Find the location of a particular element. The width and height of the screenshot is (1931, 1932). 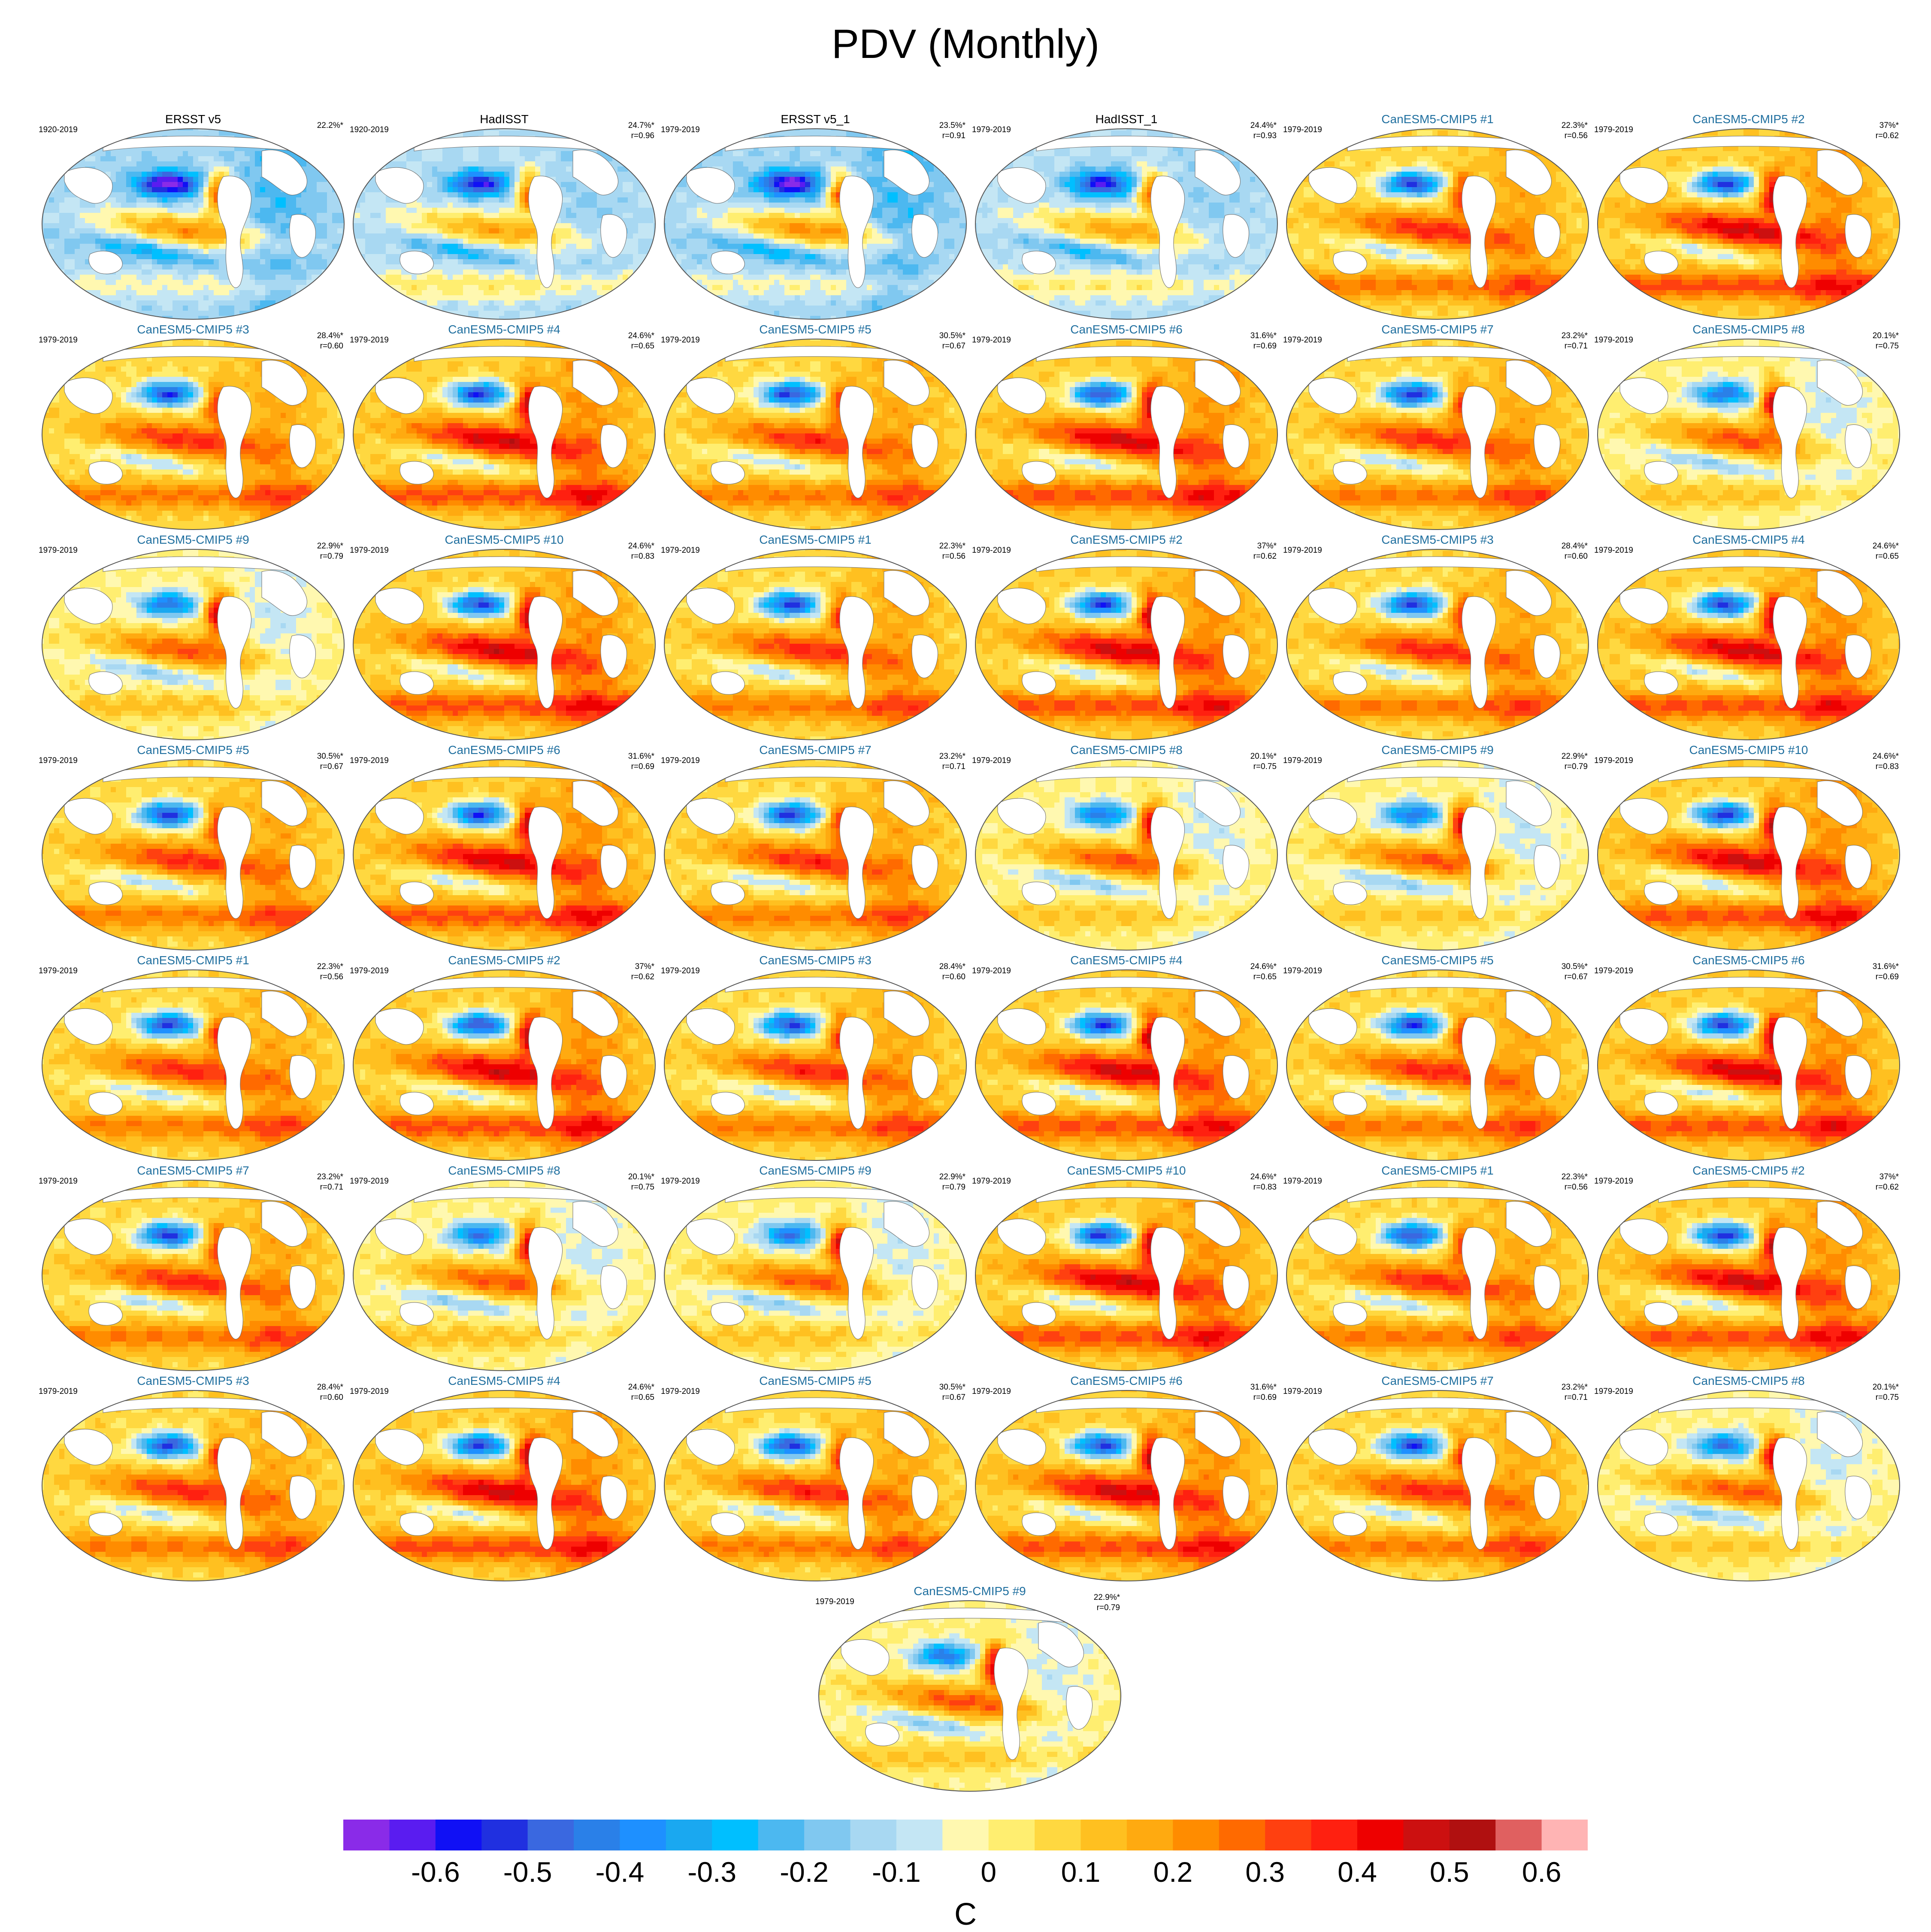

colorbar-units: C is located at coordinates (965, 1915).